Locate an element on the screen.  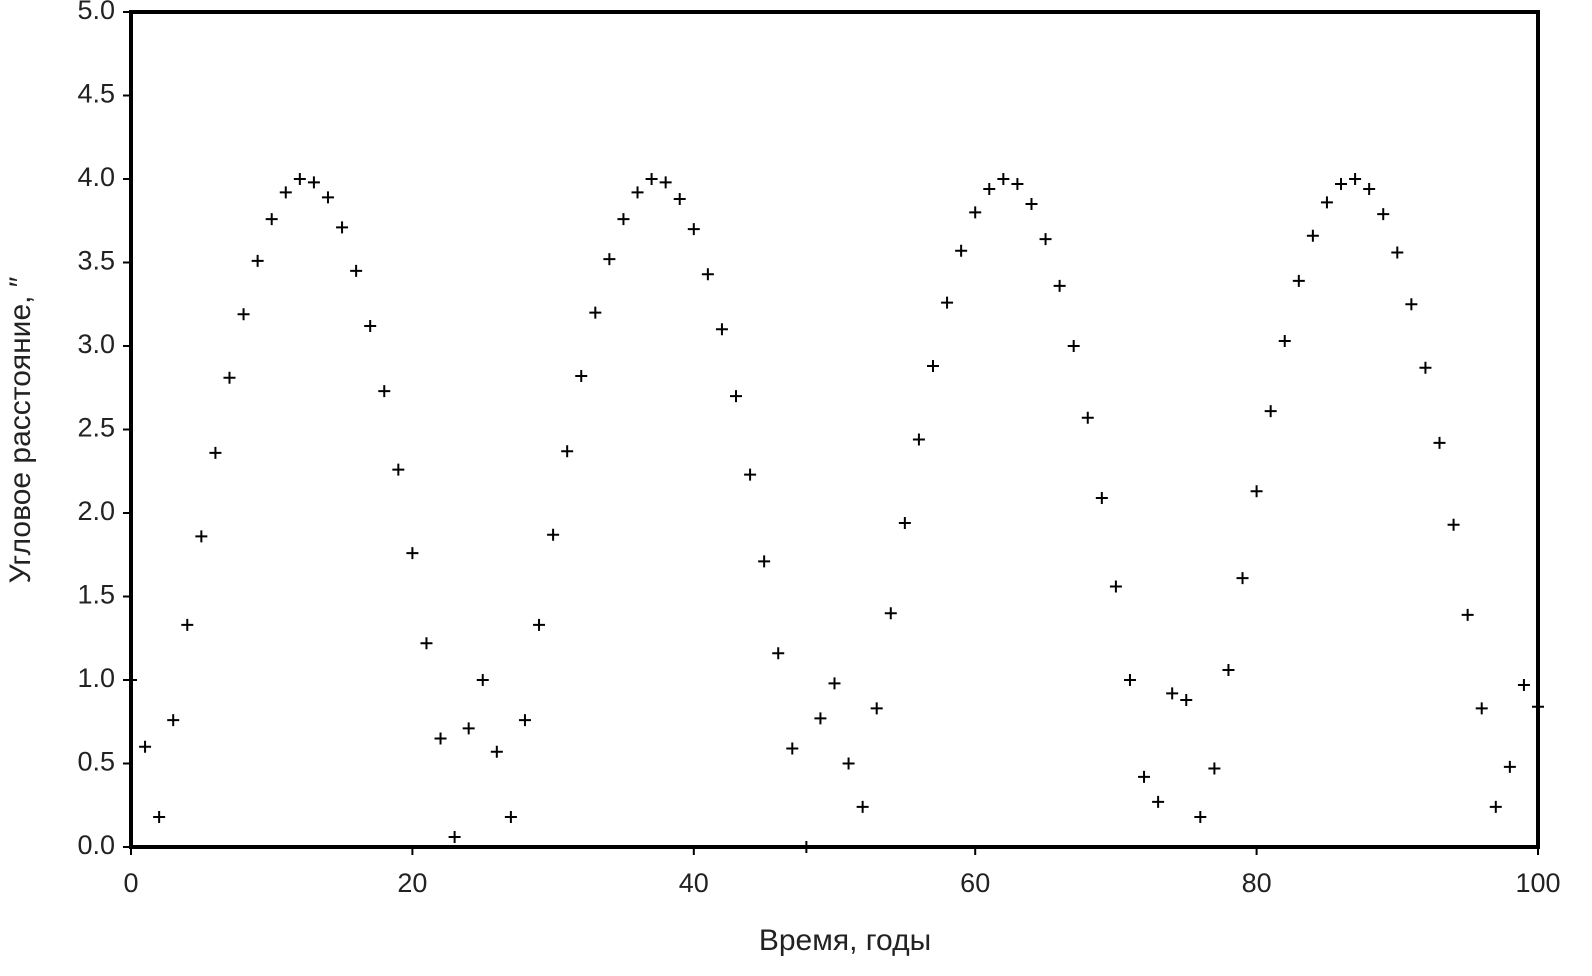
y-axis-label: Угловое расстояние, ″ is located at coordinates (20, 429).